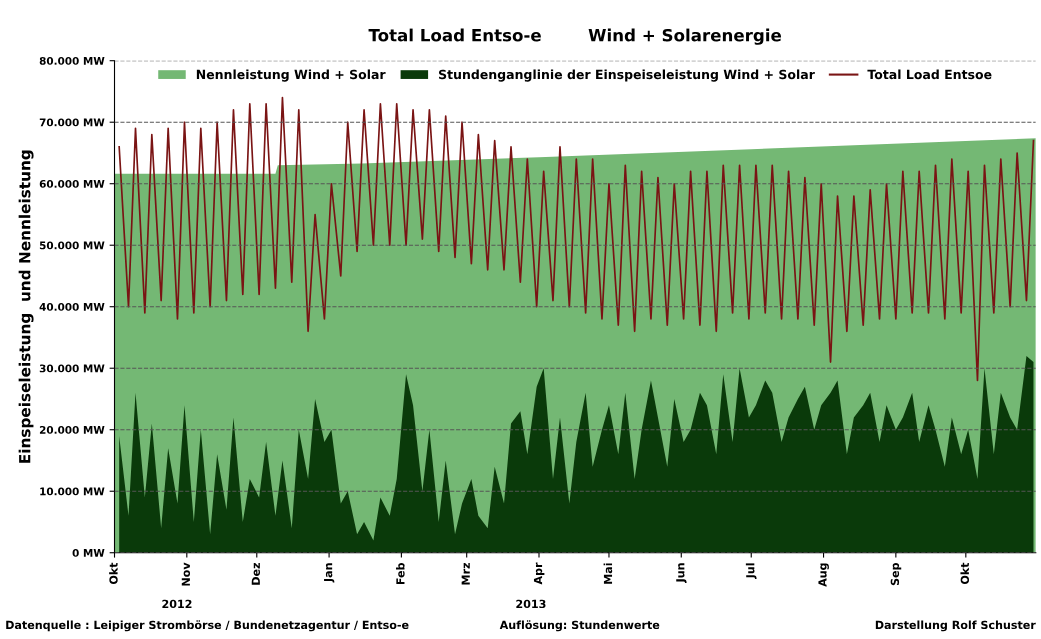 This screenshot has height=639, width=1041. What do you see at coordinates (256, 573) in the screenshot?
I see `x-tick-label: Dez` at bounding box center [256, 573].